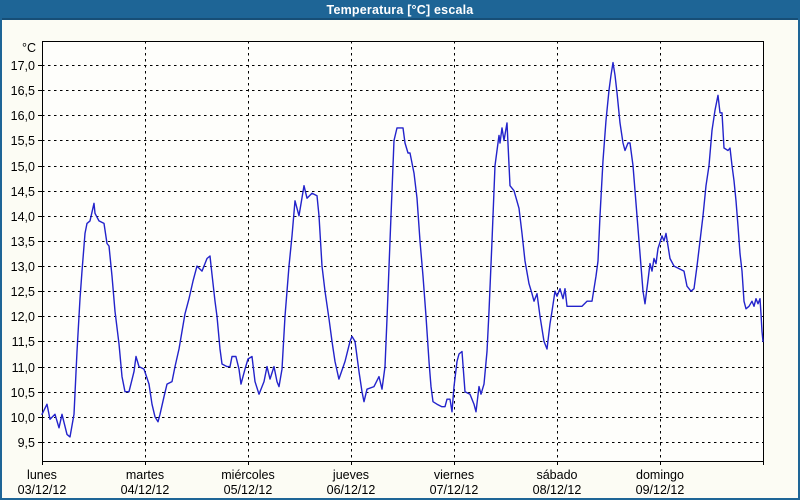 The height and width of the screenshot is (500, 800). Describe the element at coordinates (454, 475) in the screenshot. I see `x-day-name-label: viernes` at that location.